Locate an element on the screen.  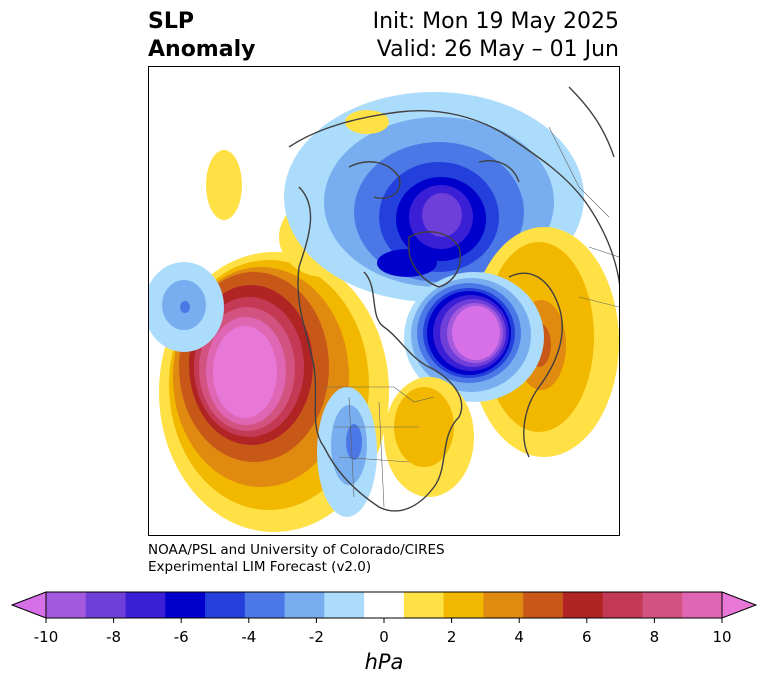
colorbar-tick-label: 8 is located at coordinates (654, 637).